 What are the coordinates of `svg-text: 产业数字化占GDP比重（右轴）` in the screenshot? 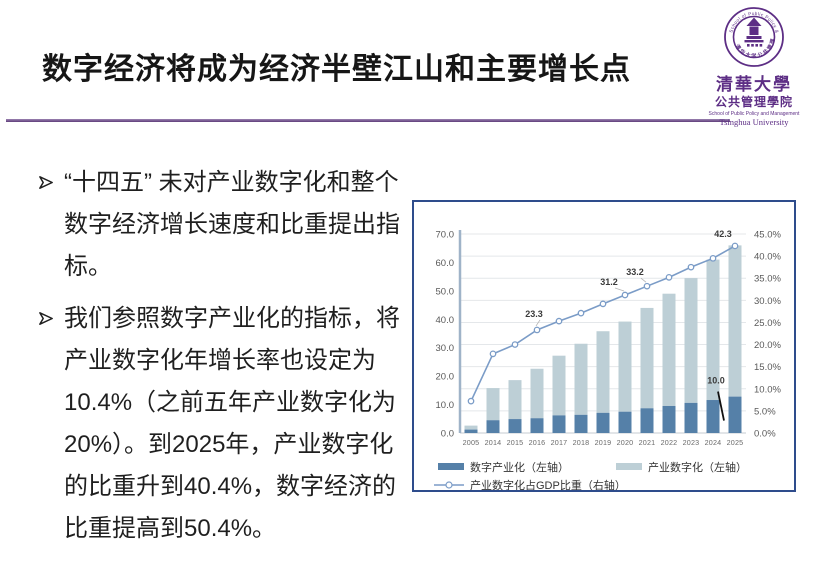 It's located at (548, 484).